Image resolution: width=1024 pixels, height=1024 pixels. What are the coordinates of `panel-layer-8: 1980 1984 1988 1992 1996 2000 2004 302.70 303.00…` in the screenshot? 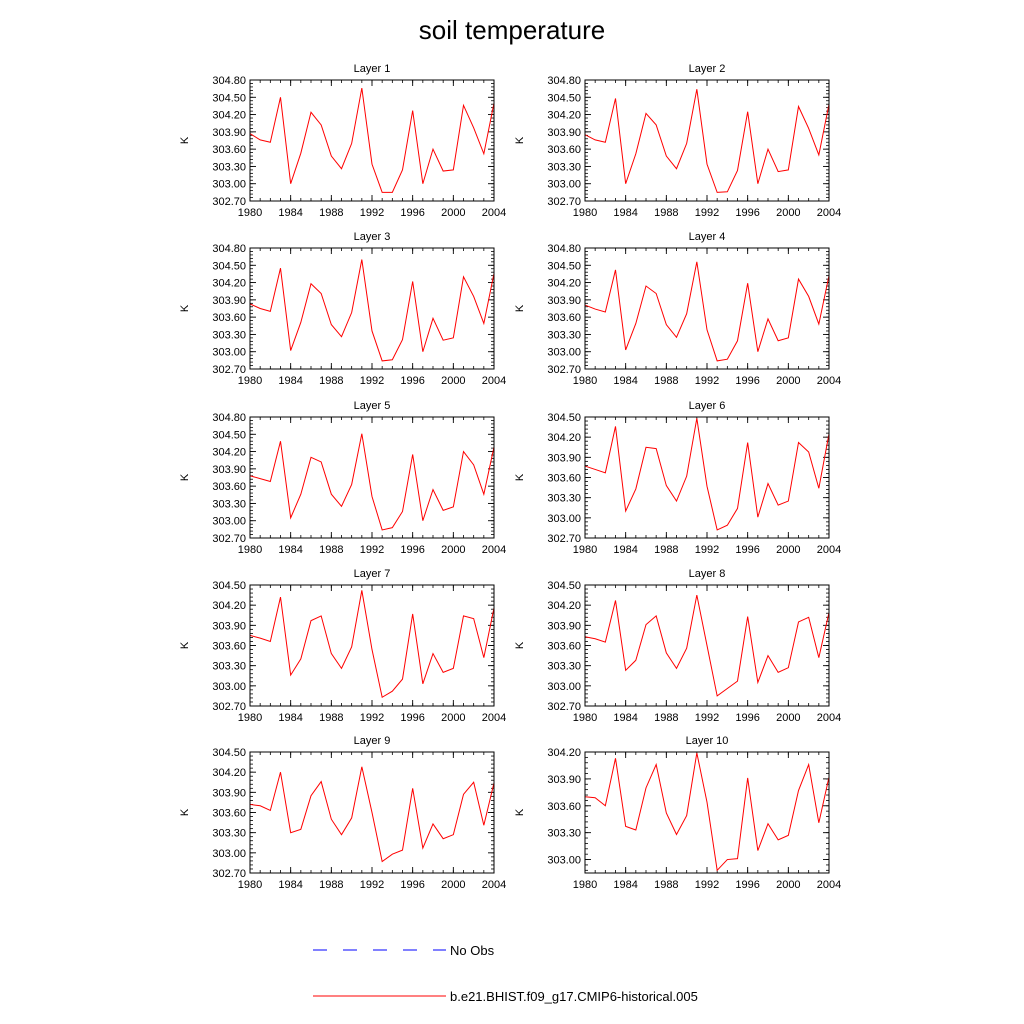 It's located at (677, 646).